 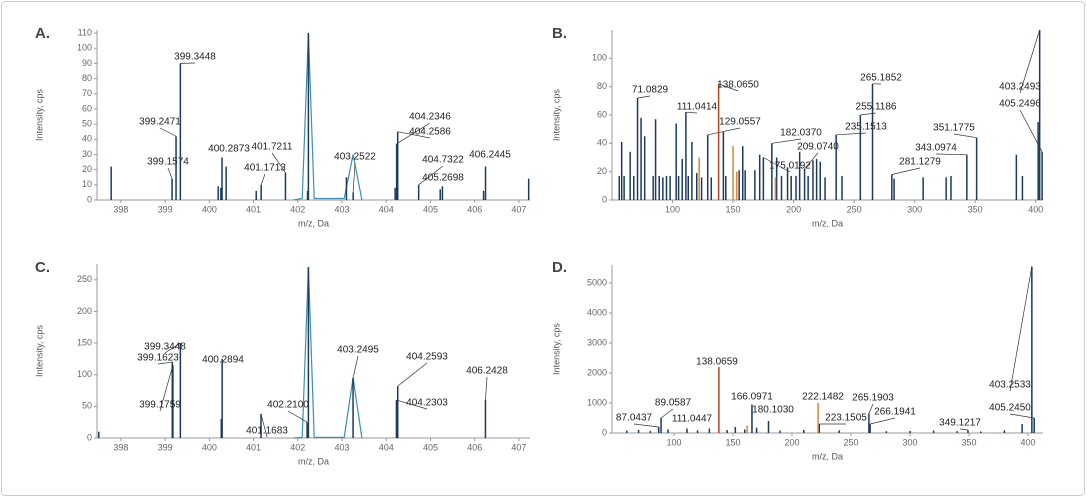 What do you see at coordinates (160, 122) in the screenshot?
I see `peak-label: 399.2471` at bounding box center [160, 122].